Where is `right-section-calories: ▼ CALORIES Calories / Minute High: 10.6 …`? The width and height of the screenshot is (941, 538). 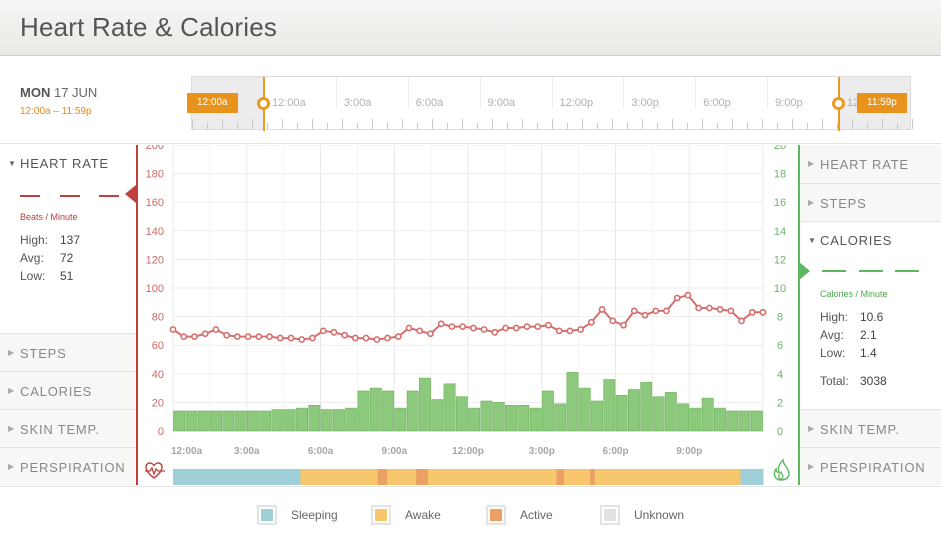
right-section-calories: ▼ CALORIES Calories / Minute High: 10.6 … is located at coordinates (870, 315).